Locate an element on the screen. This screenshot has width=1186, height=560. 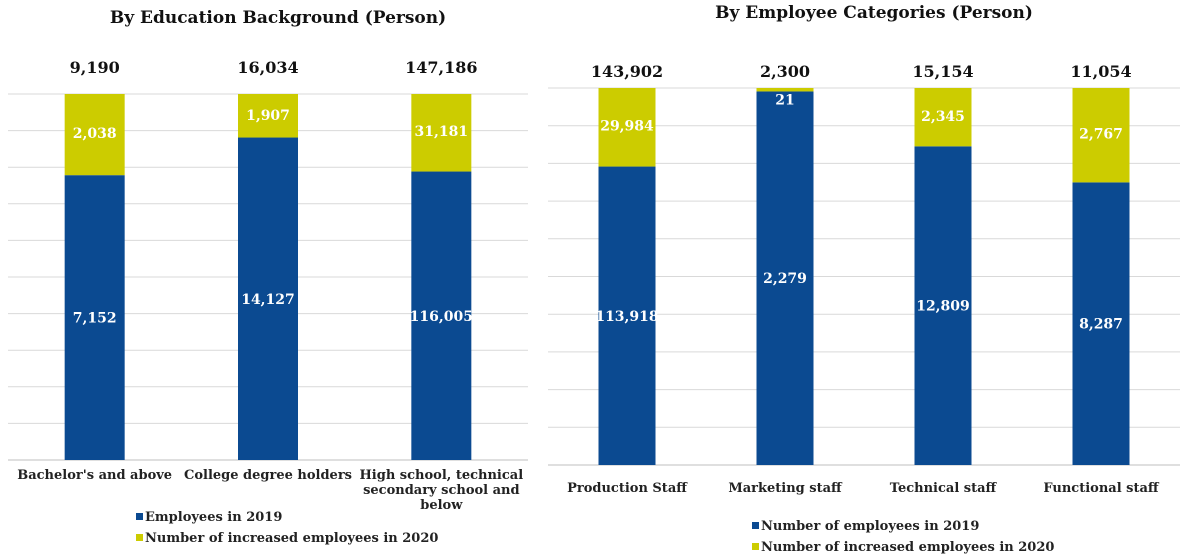
chart-2-legend-label-base: Number of employees in 2019 is located at coordinates (870, 526).